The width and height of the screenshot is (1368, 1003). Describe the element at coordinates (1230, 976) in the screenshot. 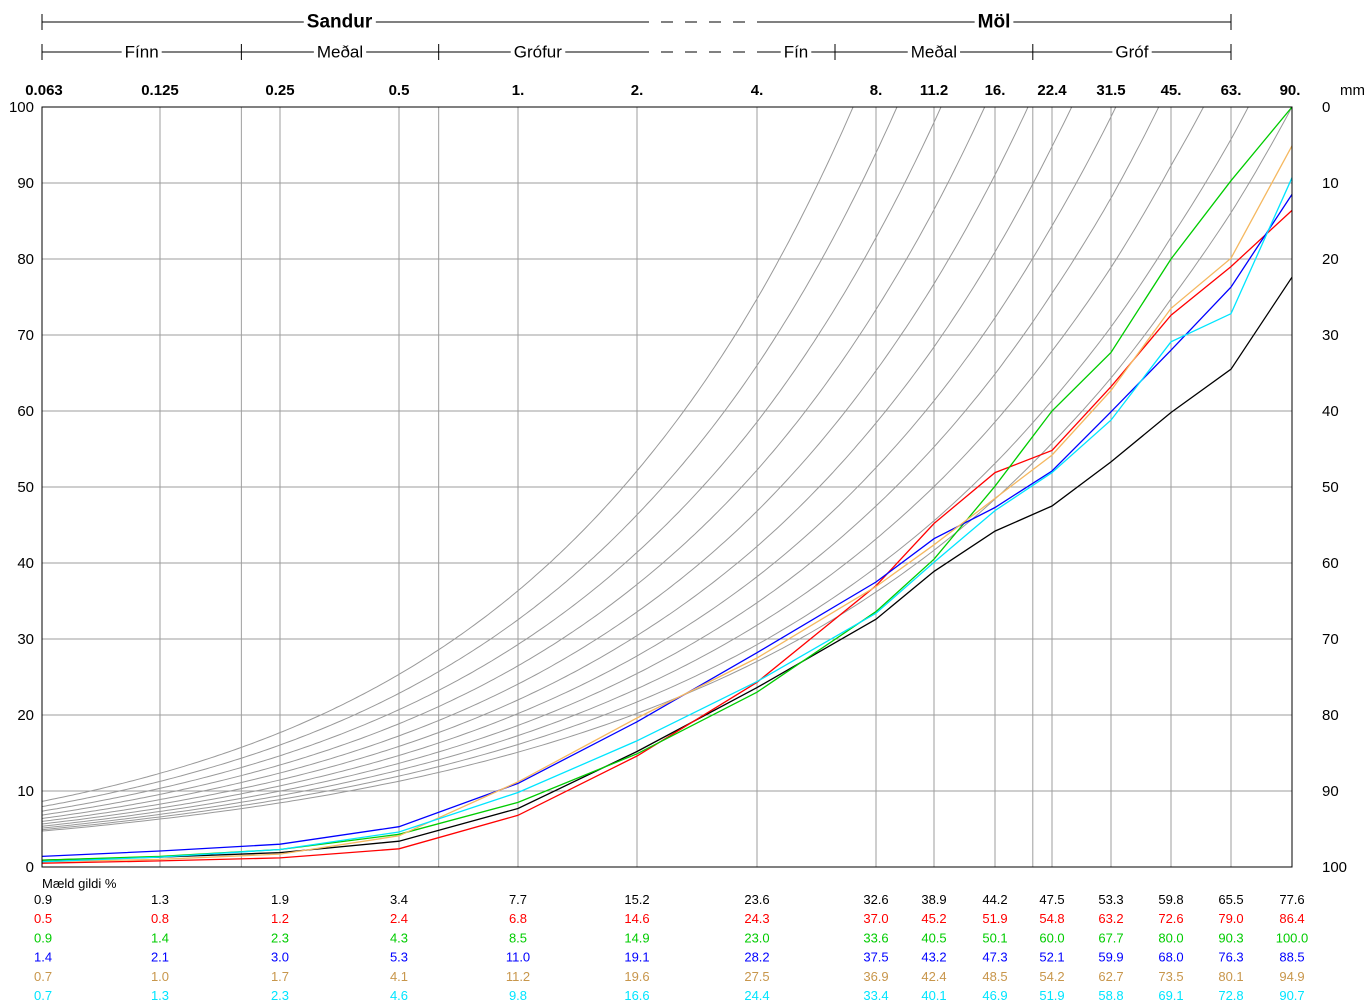

I see `data-label: 80.1` at that location.